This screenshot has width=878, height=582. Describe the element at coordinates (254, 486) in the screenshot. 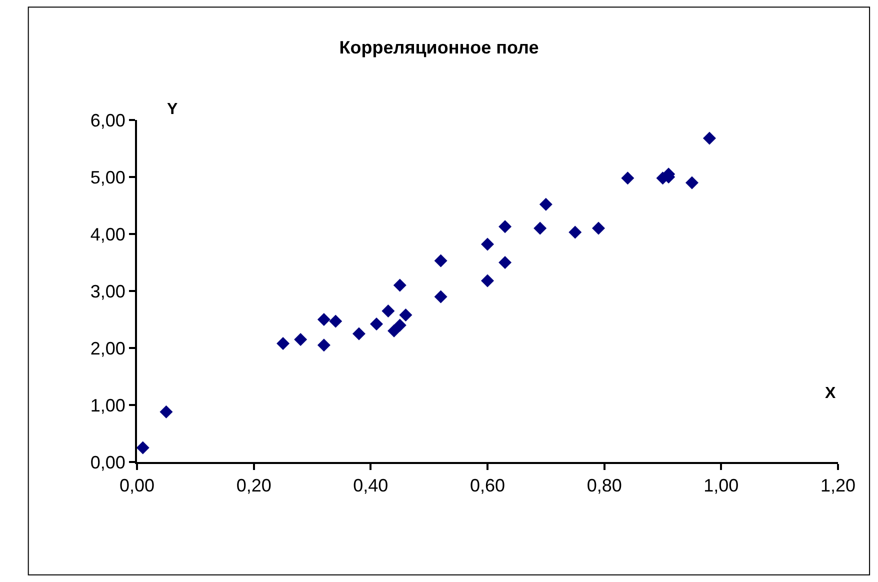

I see `x-tick-label: 0,20` at that location.